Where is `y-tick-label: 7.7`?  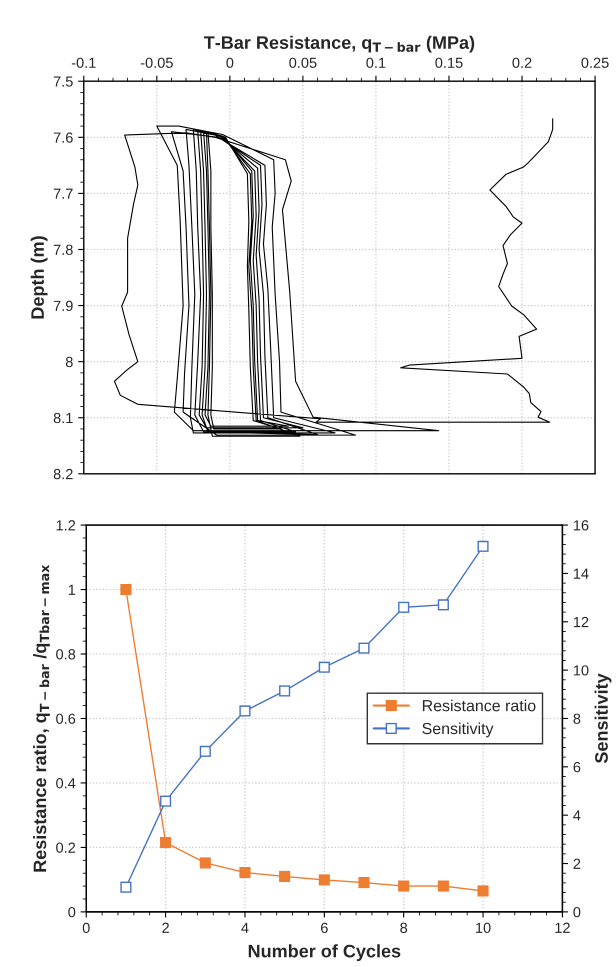
y-tick-label: 7.7 is located at coordinates (63, 193).